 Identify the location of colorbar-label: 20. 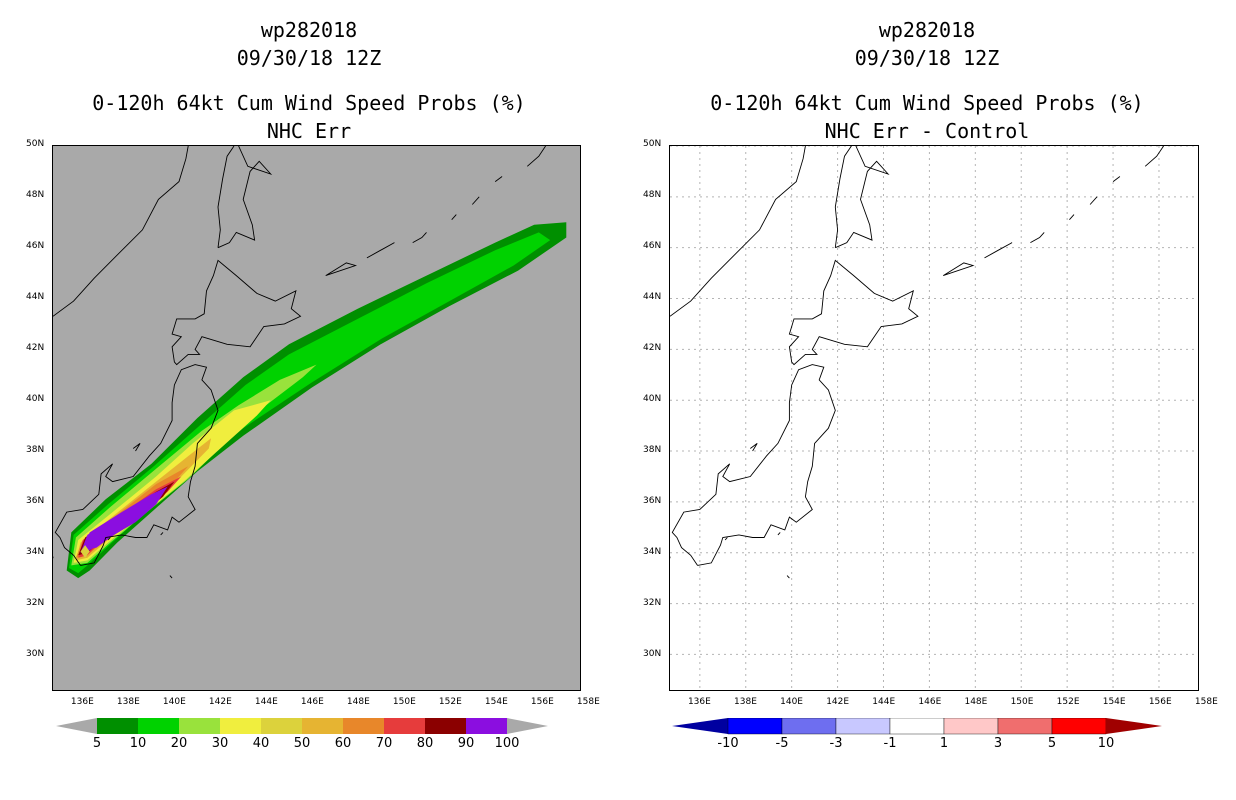
(179, 743).